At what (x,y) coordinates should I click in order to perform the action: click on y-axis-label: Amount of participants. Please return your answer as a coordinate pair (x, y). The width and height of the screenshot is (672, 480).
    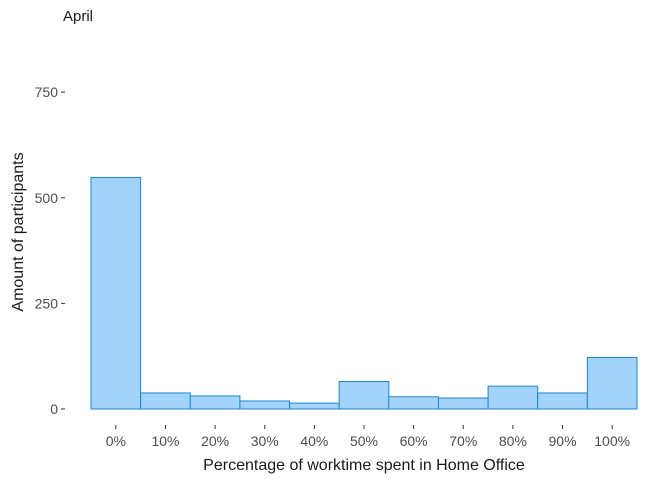
    Looking at the image, I should click on (18, 231).